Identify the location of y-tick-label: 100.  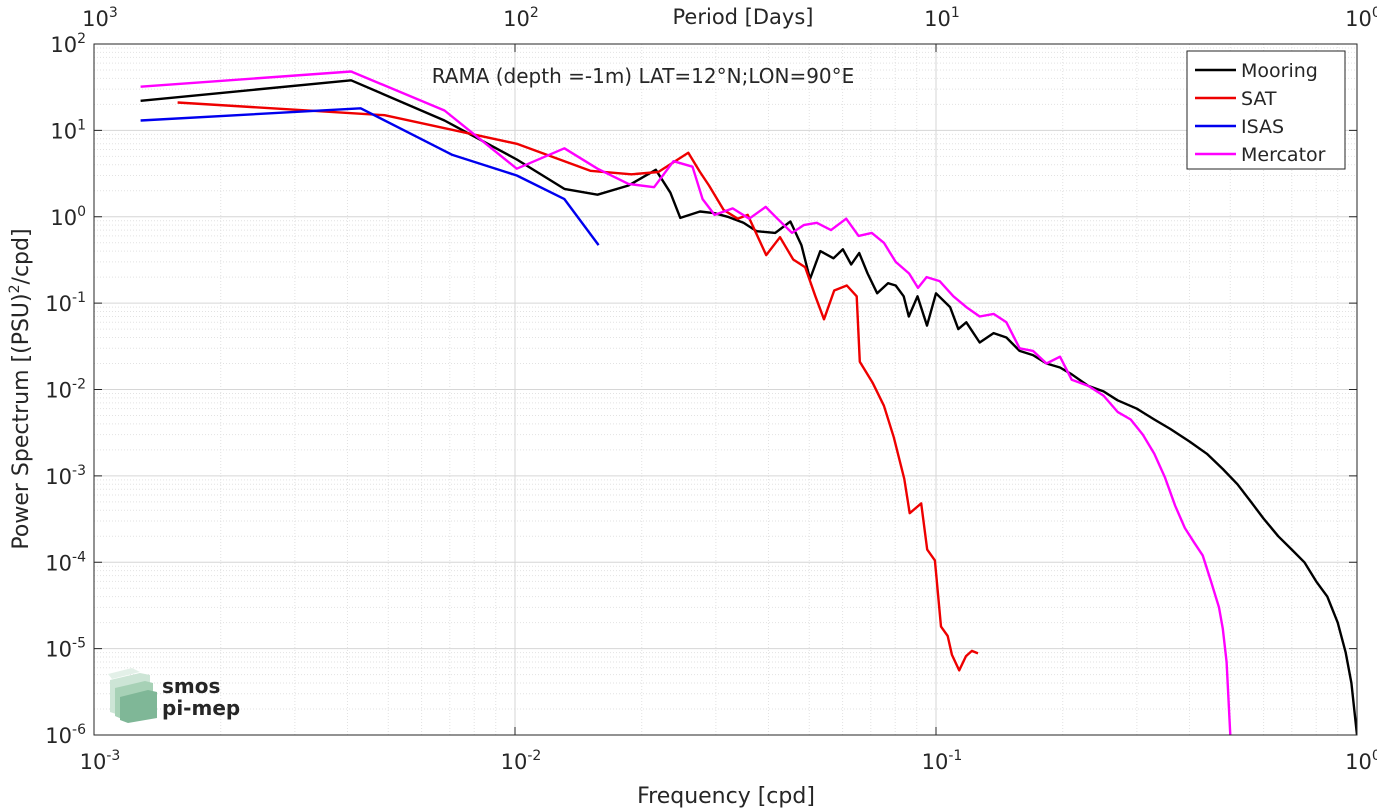
(68, 217).